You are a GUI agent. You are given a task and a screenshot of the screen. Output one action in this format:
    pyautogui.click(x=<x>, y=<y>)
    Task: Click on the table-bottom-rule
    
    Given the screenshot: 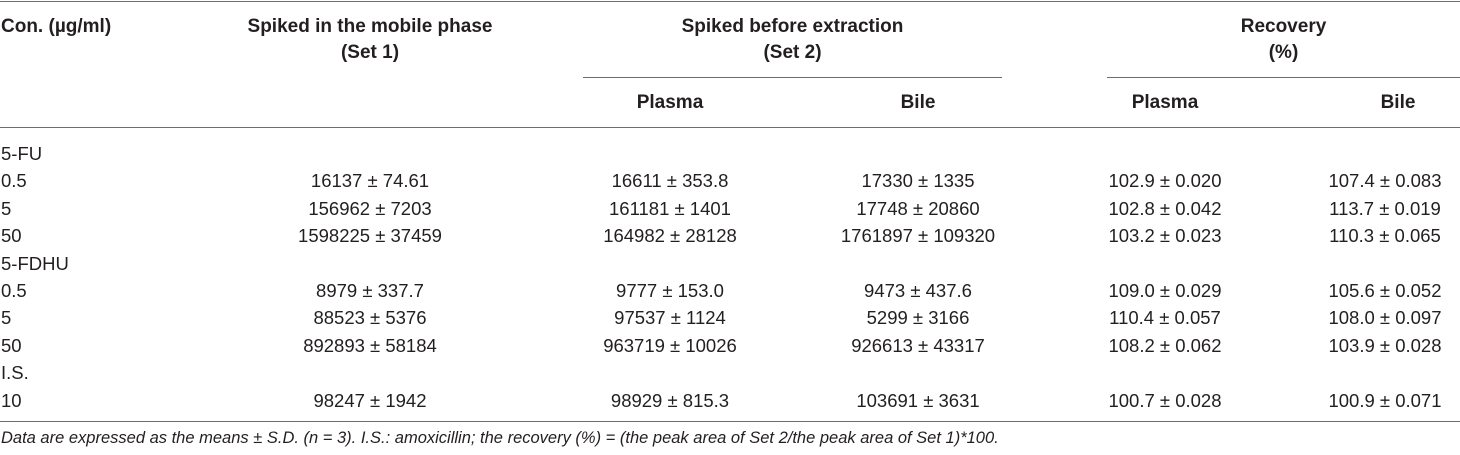 What is the action you would take?
    pyautogui.click(x=730, y=421)
    